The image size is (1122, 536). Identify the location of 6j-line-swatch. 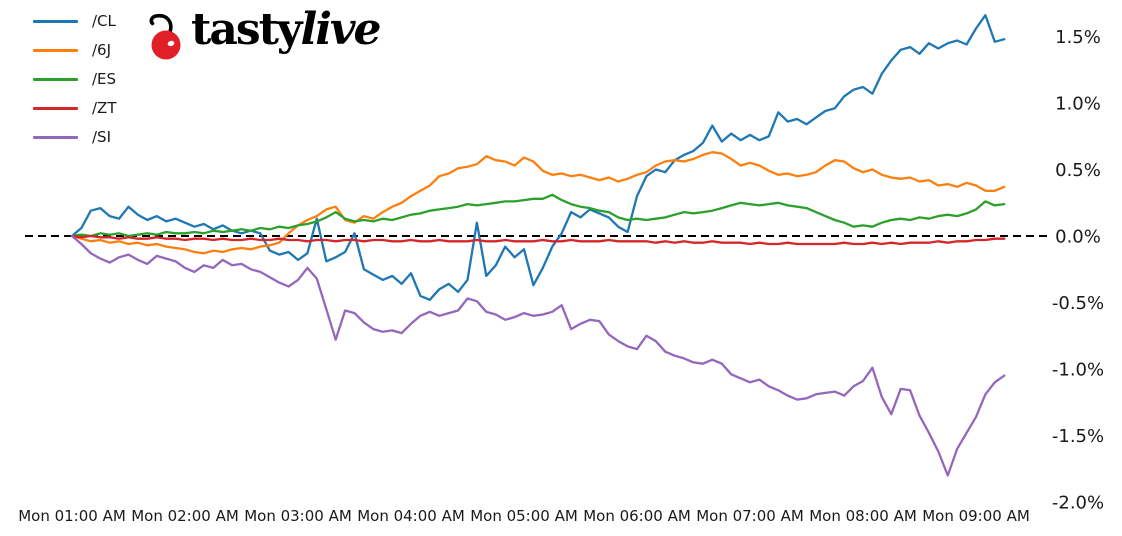
(55, 50).